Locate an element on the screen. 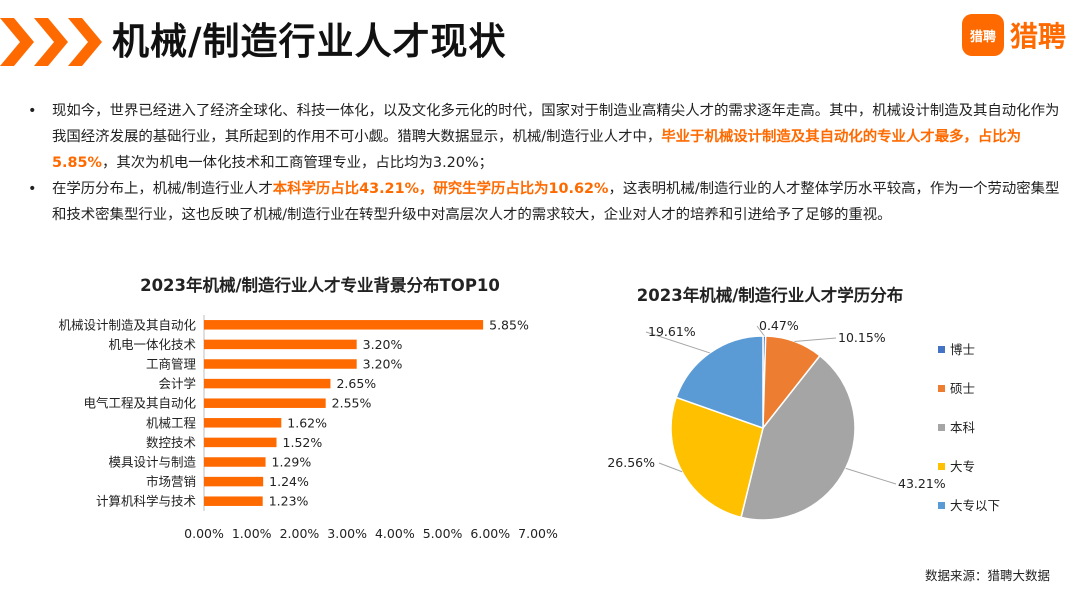 The width and height of the screenshot is (1080, 608). bar-category-label: 模具设计与制造 is located at coordinates (152, 462).